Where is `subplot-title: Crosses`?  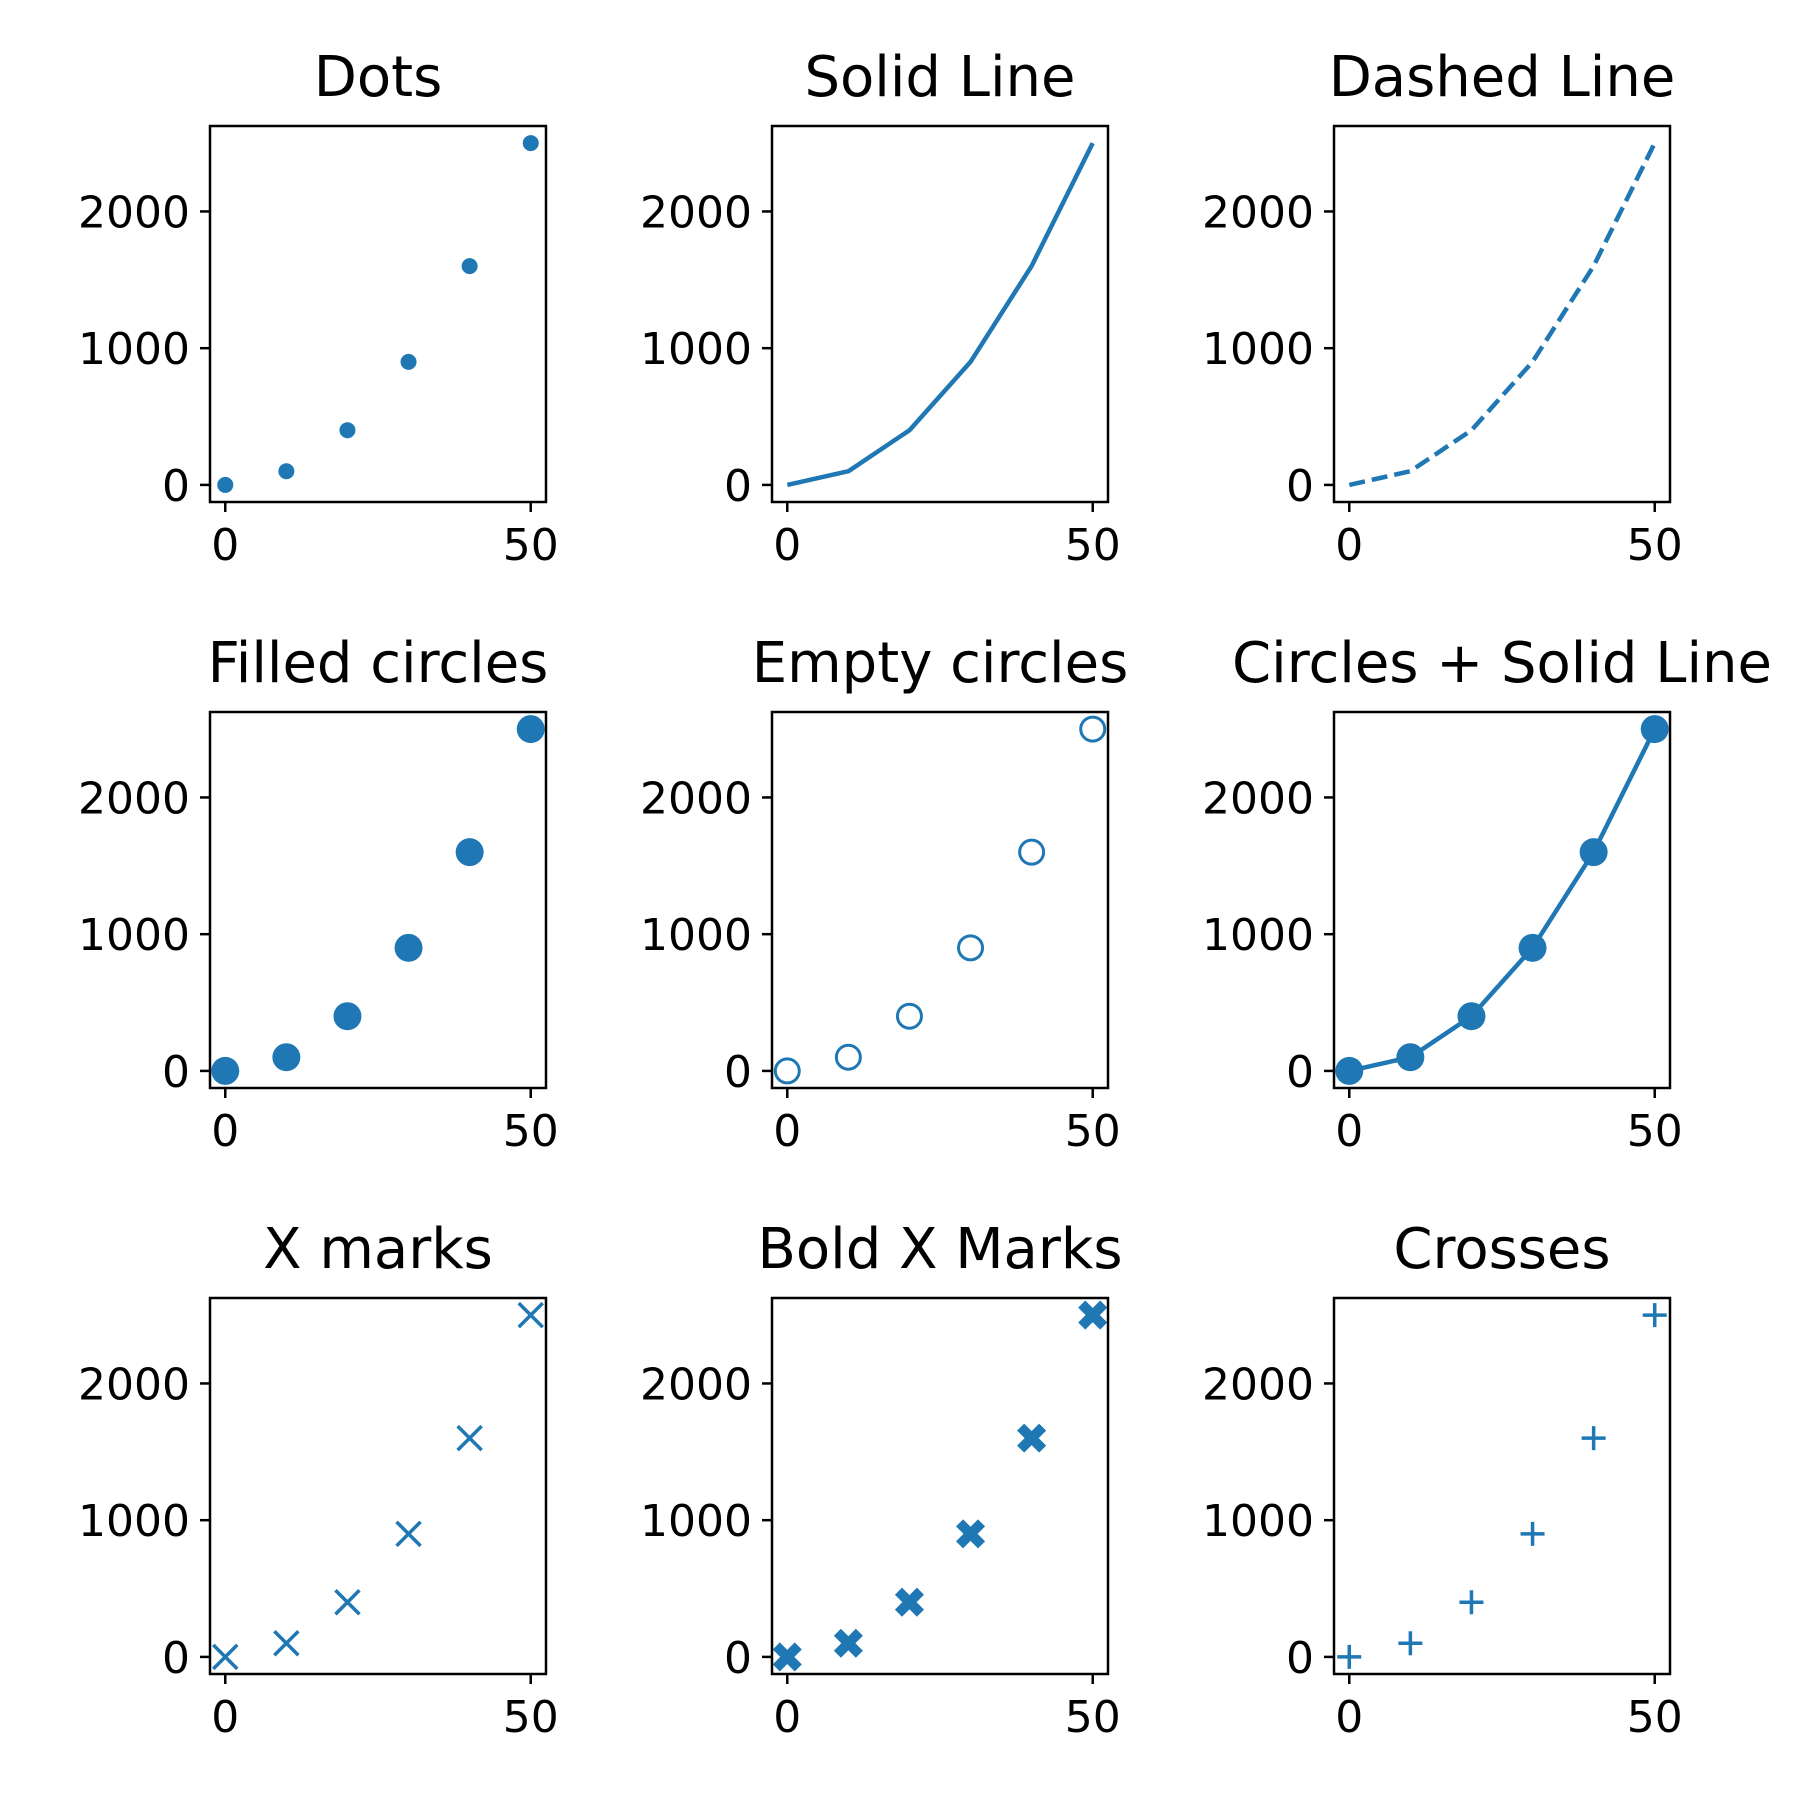
subplot-title: Crosses is located at coordinates (1501, 1249).